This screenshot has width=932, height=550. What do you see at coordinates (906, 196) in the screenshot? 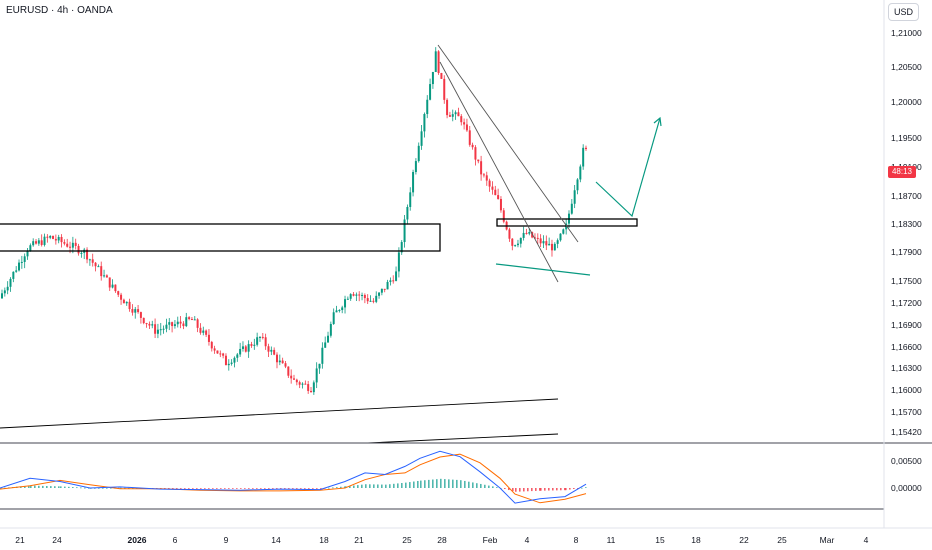
I see `price-tick-label: 1,18700` at bounding box center [906, 196].